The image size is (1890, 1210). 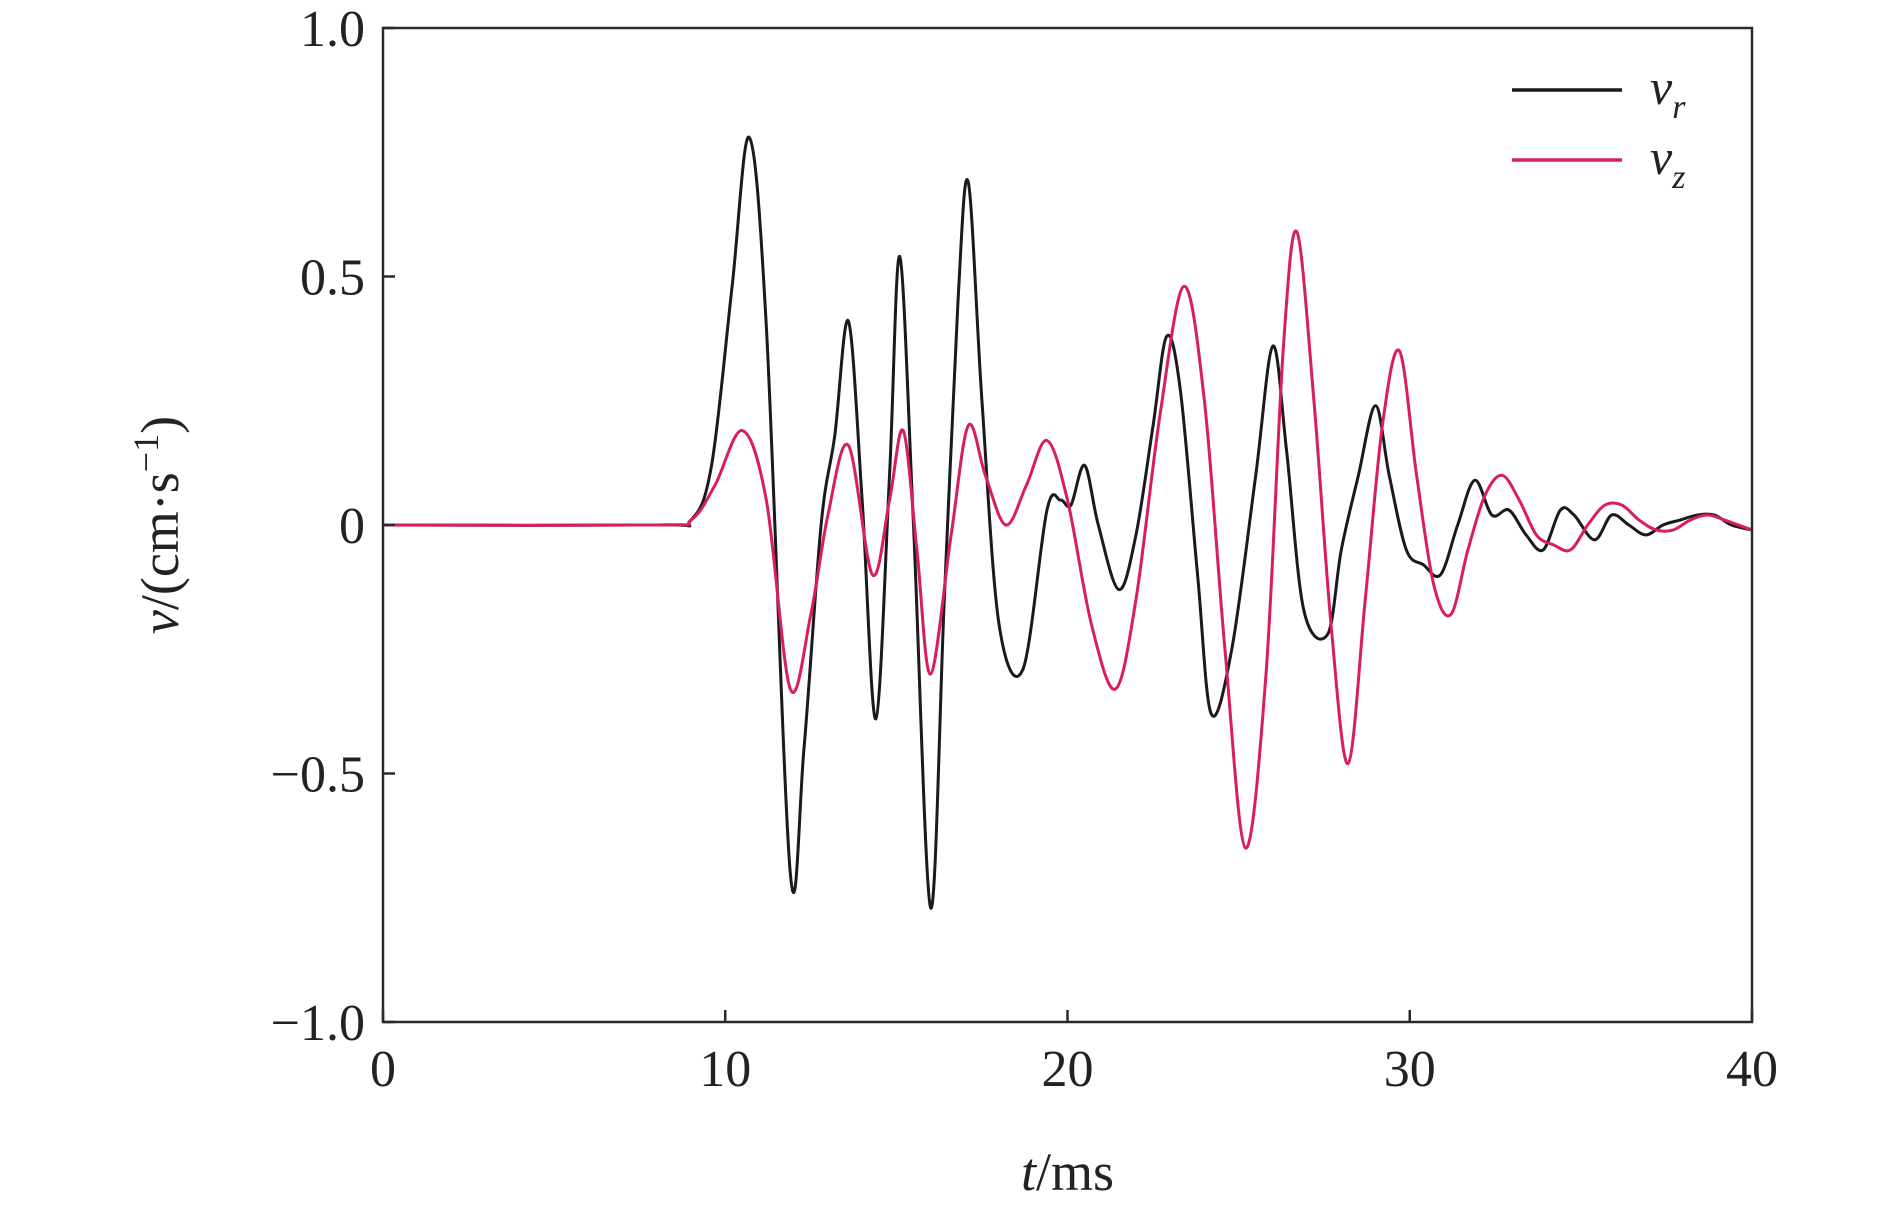 I want to click on x-axis-label-var: t, so click(x=1029, y=1172).